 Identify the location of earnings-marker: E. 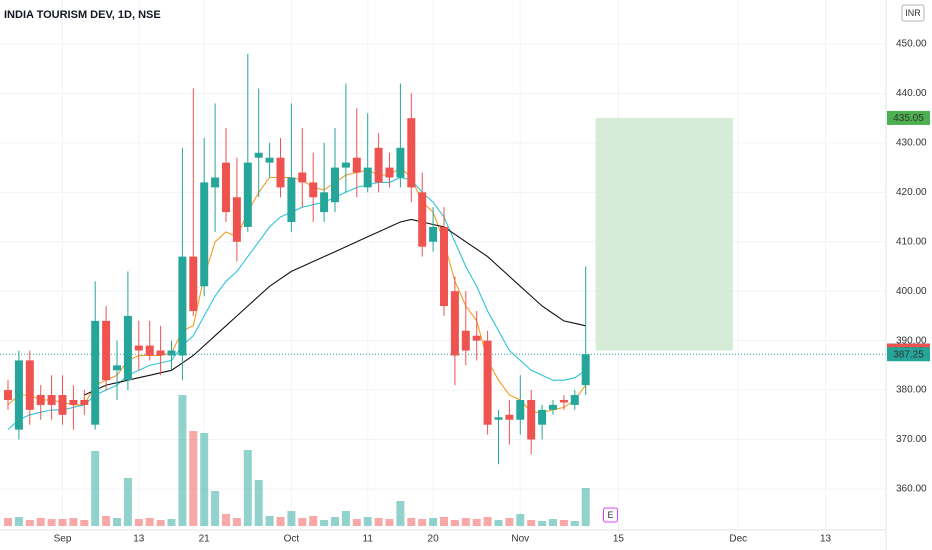
(610, 515).